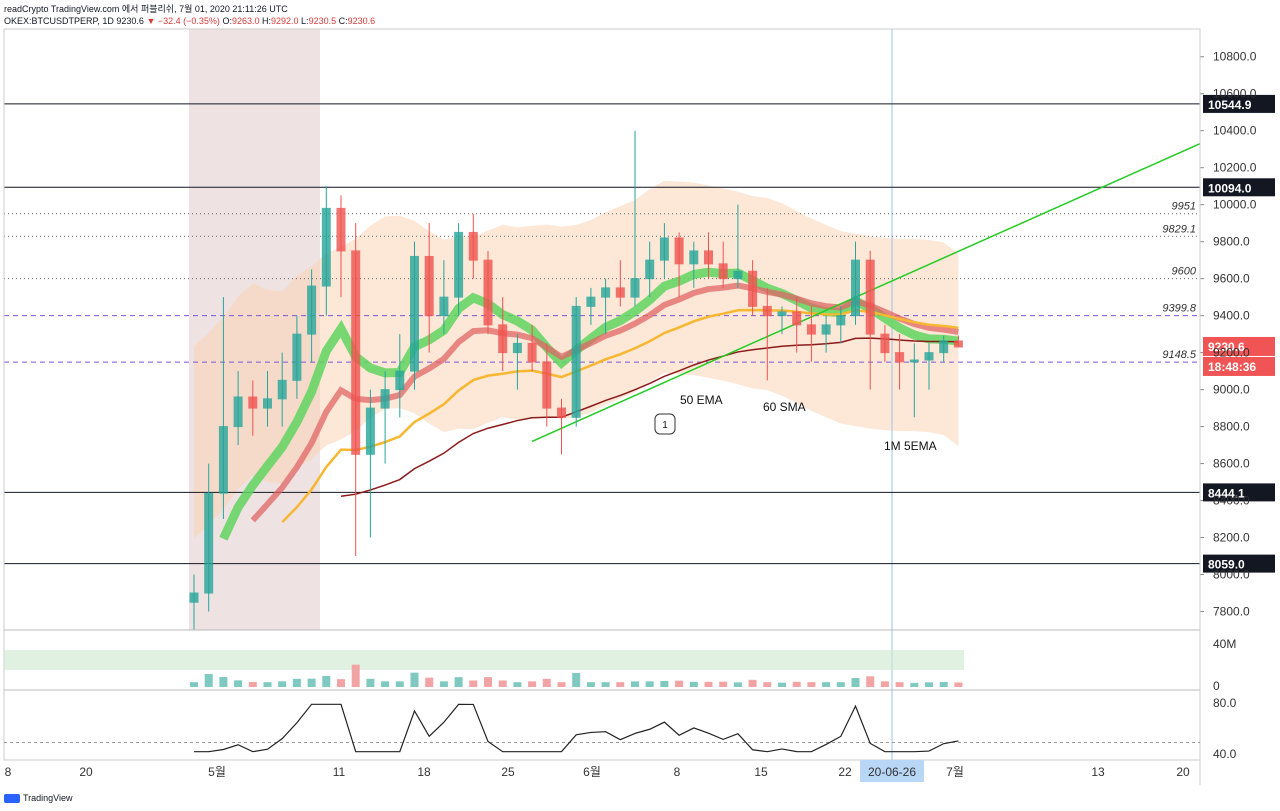 Image resolution: width=1280 pixels, height=811 pixels. Describe the element at coordinates (1235, 168) in the screenshot. I see `y-tick-label: 10200.0` at that location.